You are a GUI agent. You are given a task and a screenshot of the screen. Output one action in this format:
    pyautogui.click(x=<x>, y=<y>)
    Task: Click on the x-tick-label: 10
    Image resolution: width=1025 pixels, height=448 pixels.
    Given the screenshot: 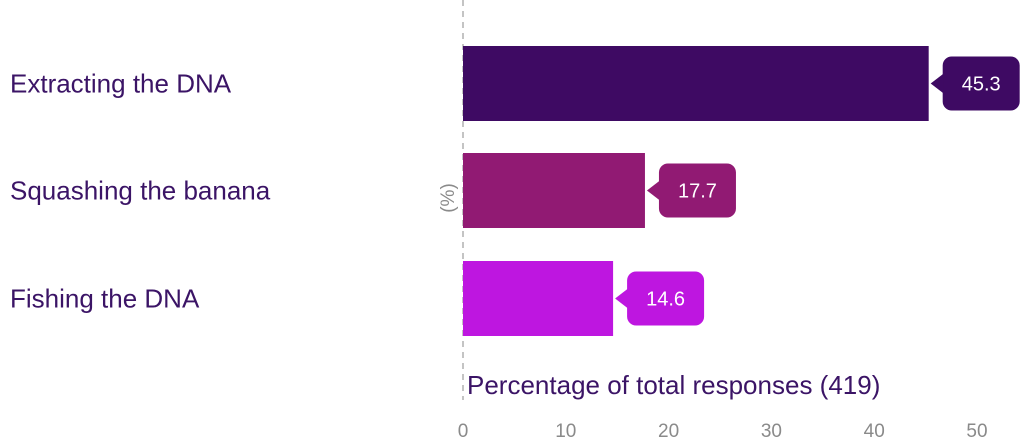 What is the action you would take?
    pyautogui.click(x=565, y=431)
    